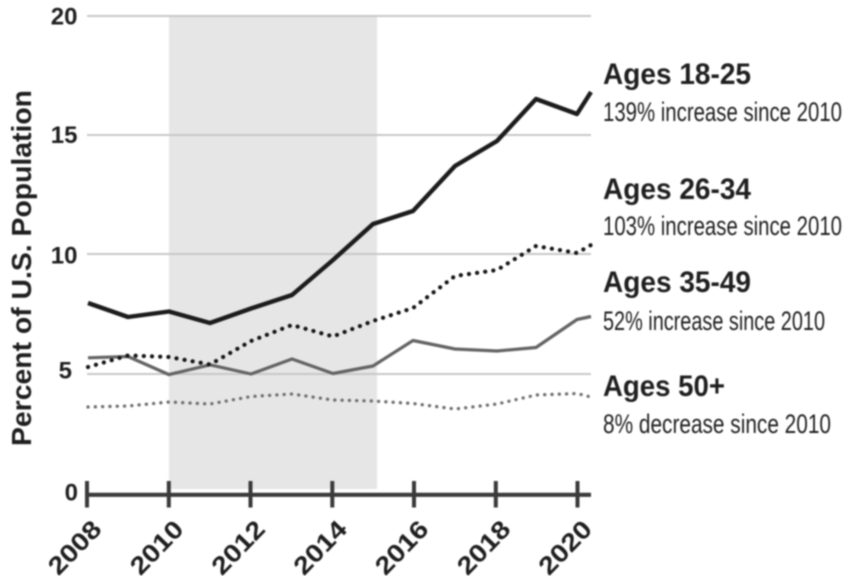  I want to click on svg-text: Ages 35-49, so click(677, 282).